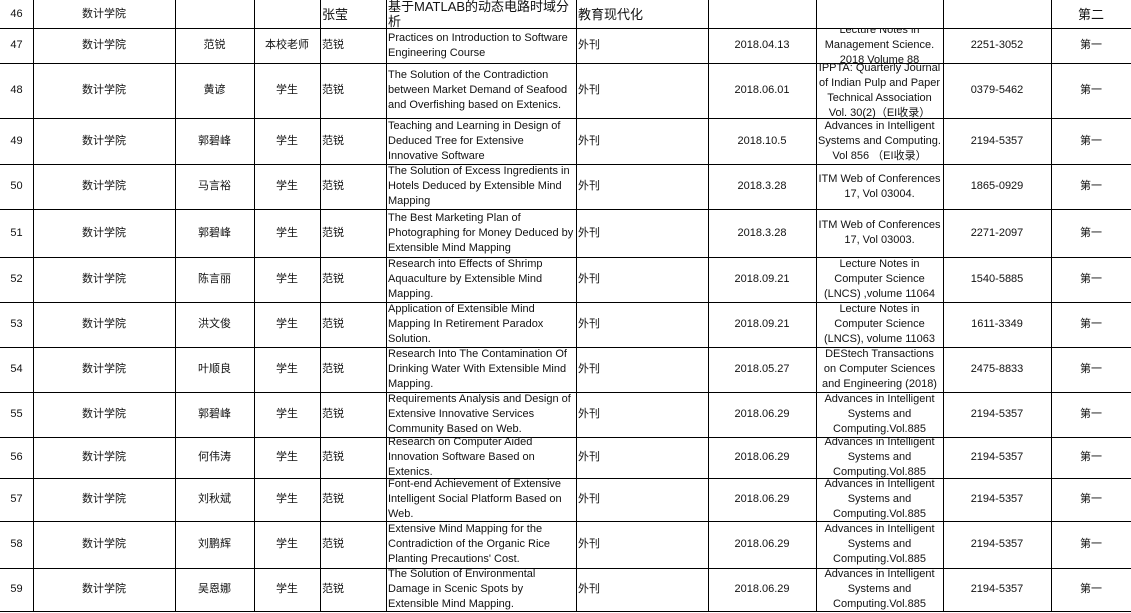 The height and width of the screenshot is (613, 1131). Describe the element at coordinates (215, 90) in the screenshot. I see `cell-author: 黄谚` at that location.